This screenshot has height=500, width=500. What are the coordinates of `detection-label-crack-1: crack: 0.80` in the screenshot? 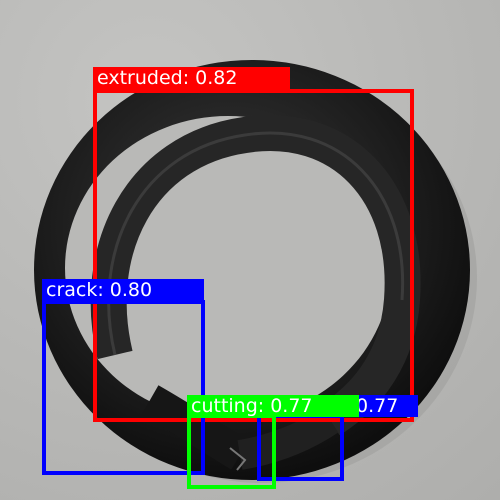 It's located at (123, 290).